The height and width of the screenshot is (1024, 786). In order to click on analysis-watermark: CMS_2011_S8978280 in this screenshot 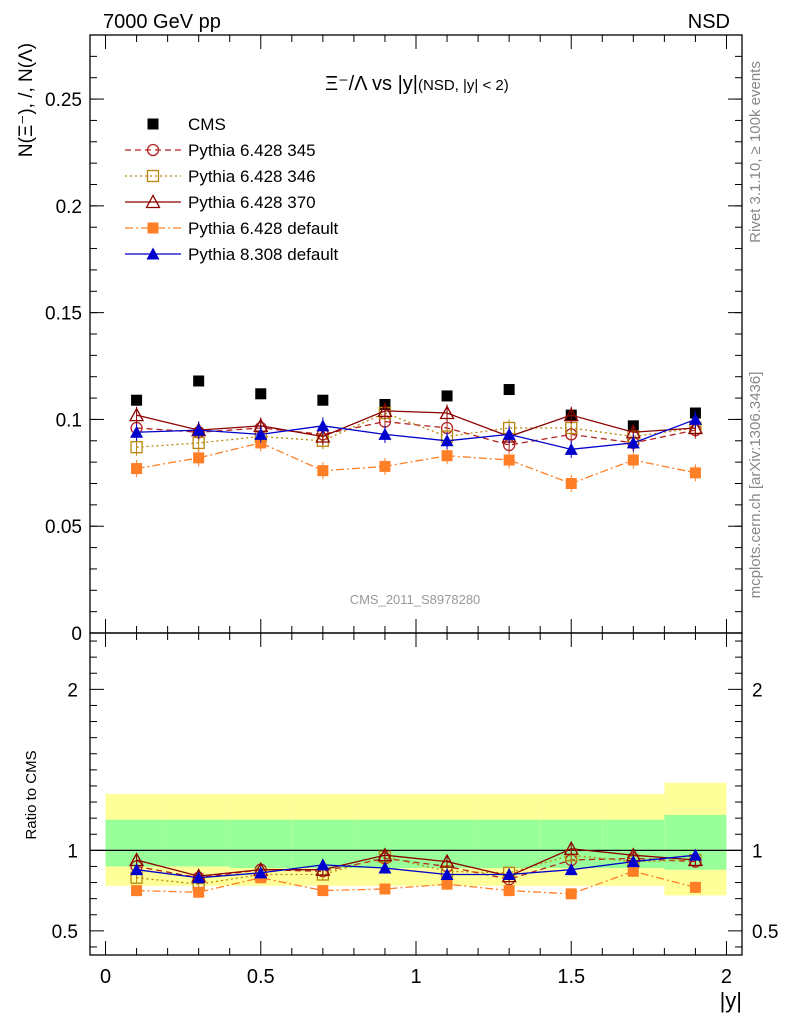, I will do `click(415, 599)`.